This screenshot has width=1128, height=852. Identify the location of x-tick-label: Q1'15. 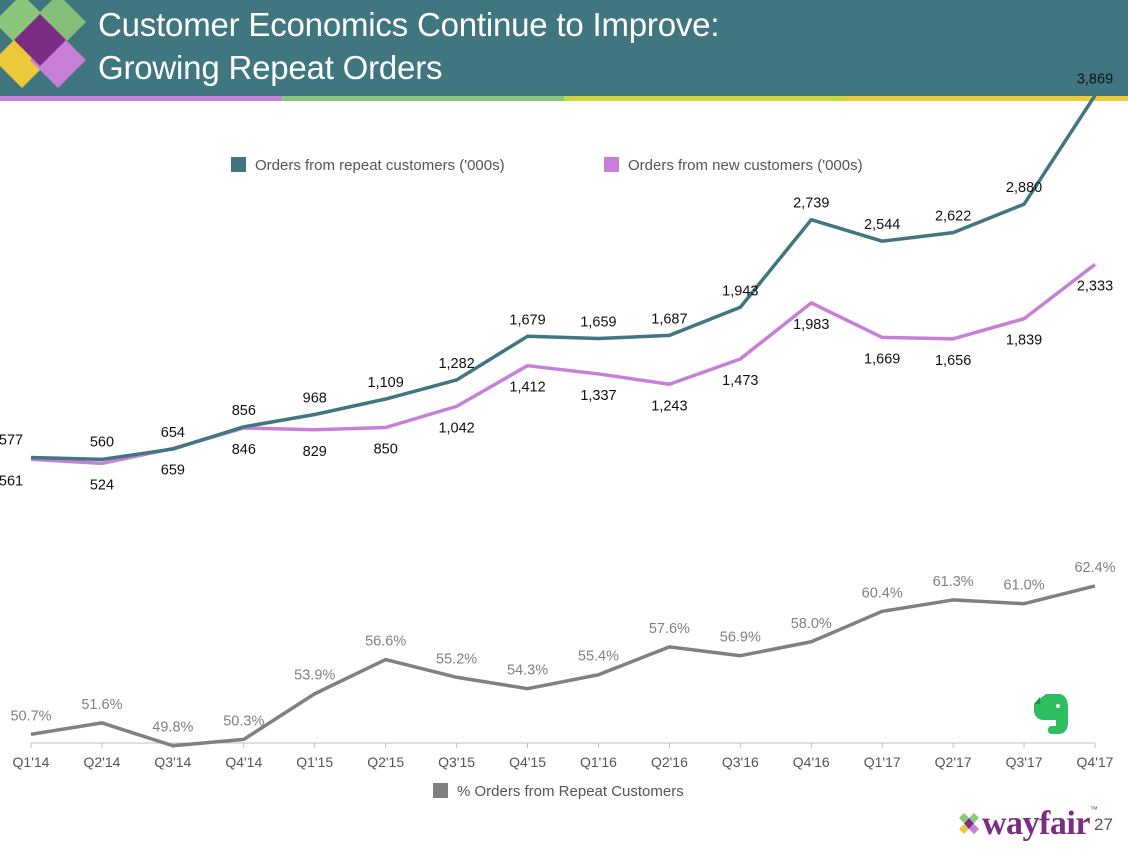
(314, 762).